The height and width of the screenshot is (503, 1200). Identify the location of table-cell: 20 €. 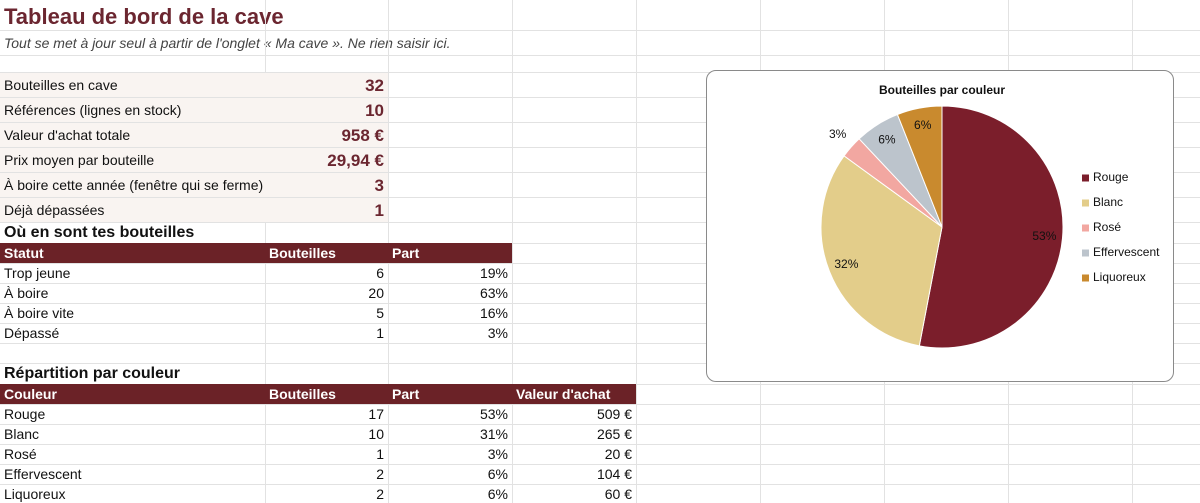
(618, 454).